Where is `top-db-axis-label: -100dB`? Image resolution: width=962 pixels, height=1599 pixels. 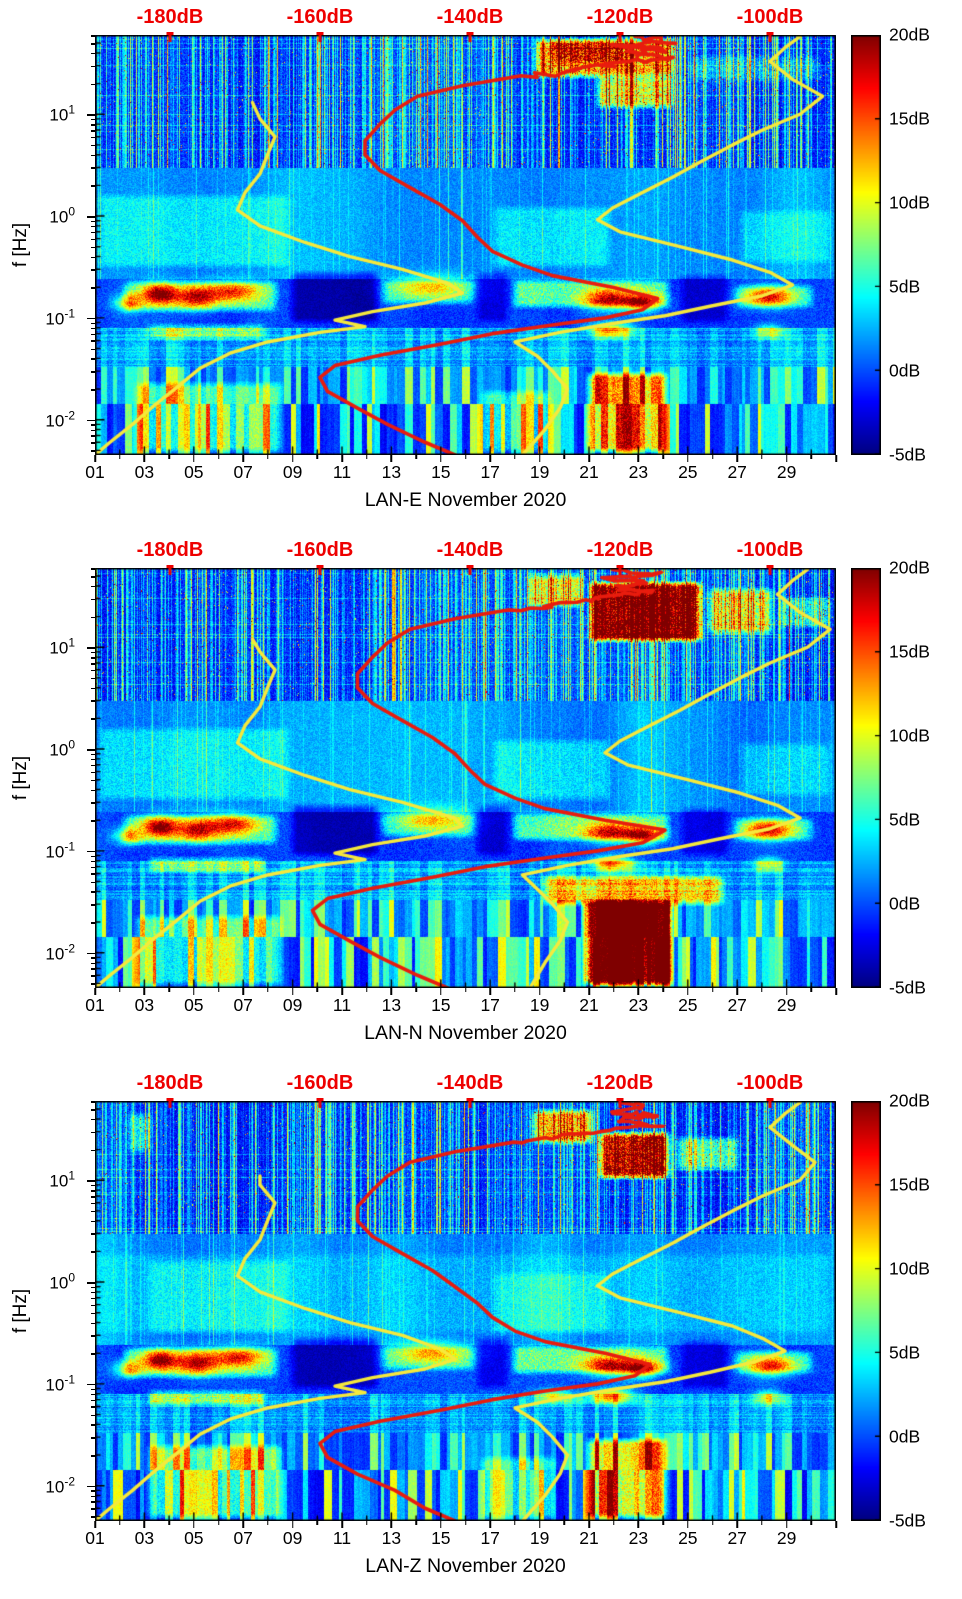 top-db-axis-label: -100dB is located at coordinates (770, 1083).